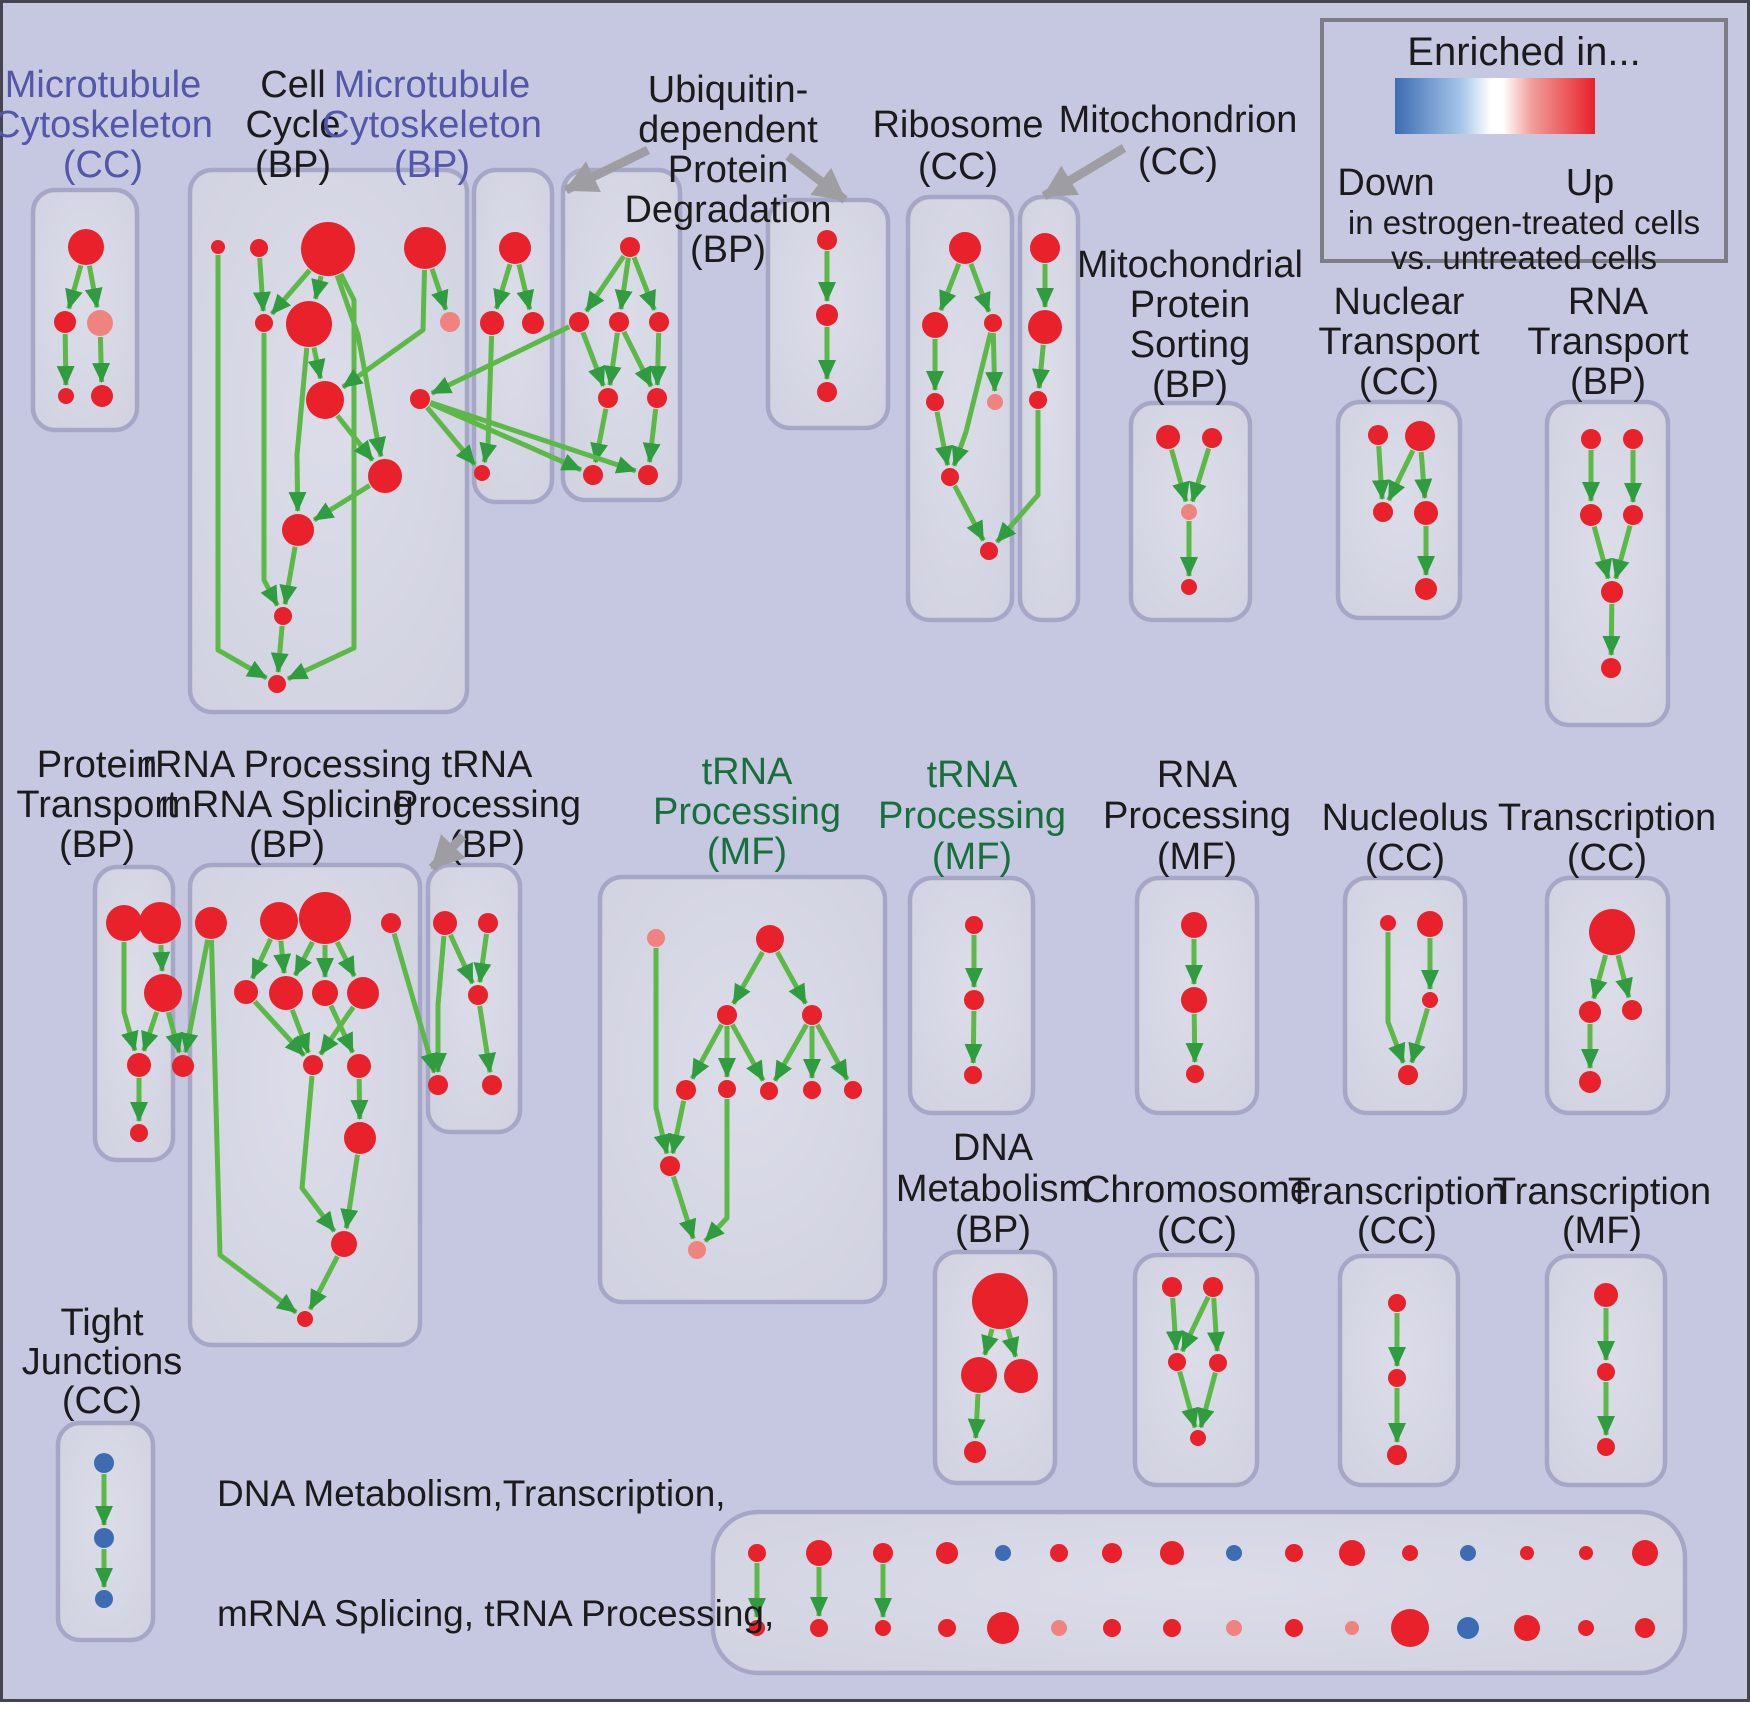  What do you see at coordinates (1194, 925) in the screenshot?
I see `node-rna-proc-mf-a` at bounding box center [1194, 925].